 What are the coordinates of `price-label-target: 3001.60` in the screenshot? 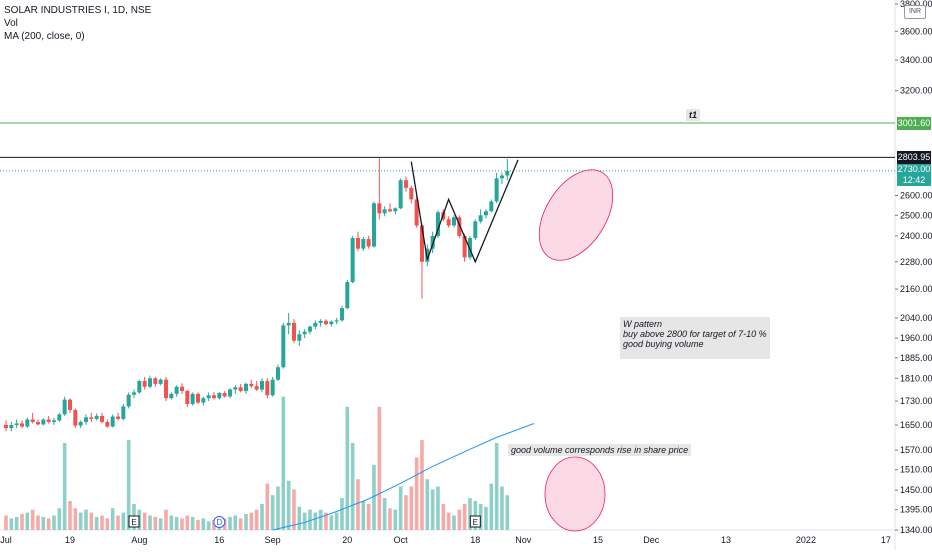 It's located at (914, 123).